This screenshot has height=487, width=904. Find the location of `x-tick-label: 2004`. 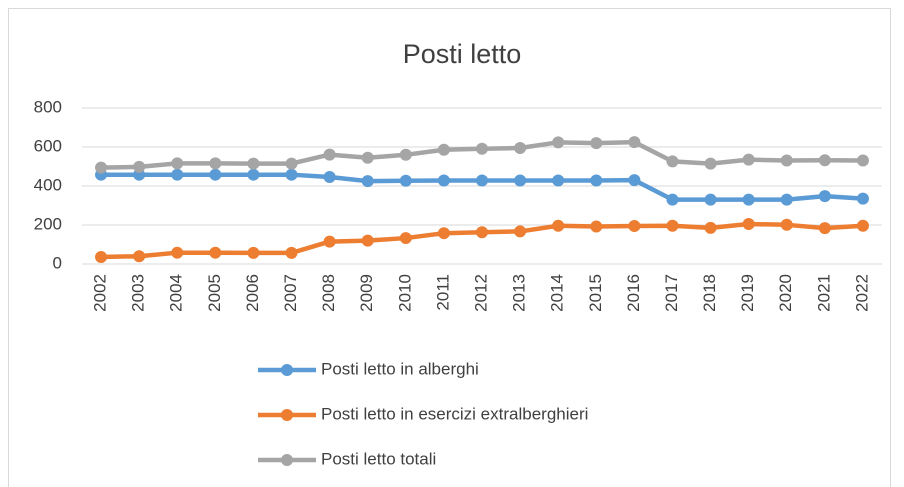

x-tick-label: 2004 is located at coordinates (176, 293).